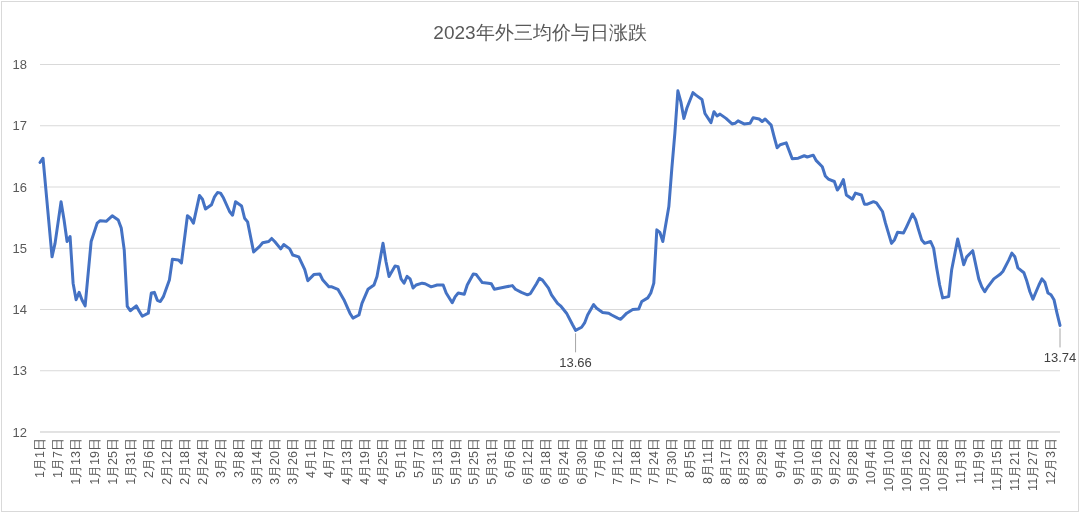  What do you see at coordinates (654, 461) in the screenshot?
I see `x-tick-label: 7月24日` at bounding box center [654, 461].